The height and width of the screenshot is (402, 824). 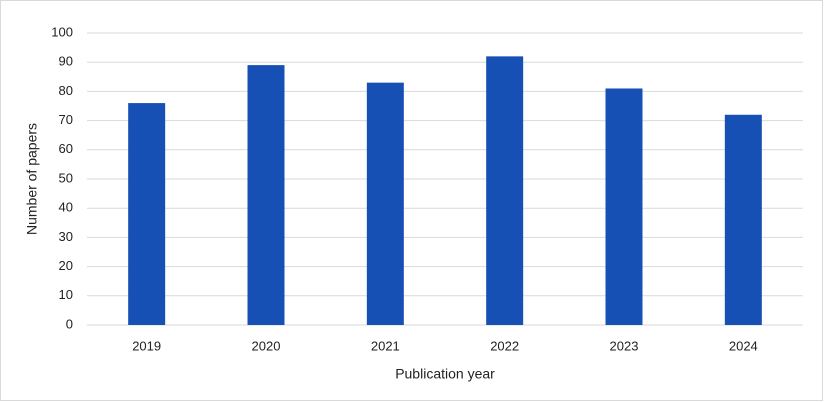 What do you see at coordinates (66, 294) in the screenshot?
I see `y-tick-label: 10` at bounding box center [66, 294].